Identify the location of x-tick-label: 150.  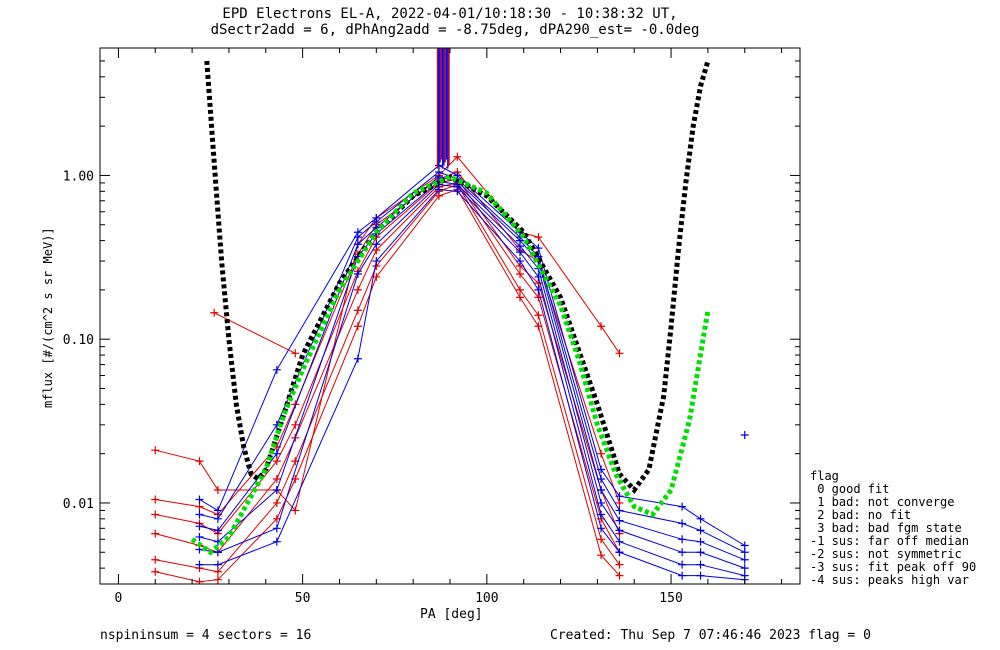
(670, 598).